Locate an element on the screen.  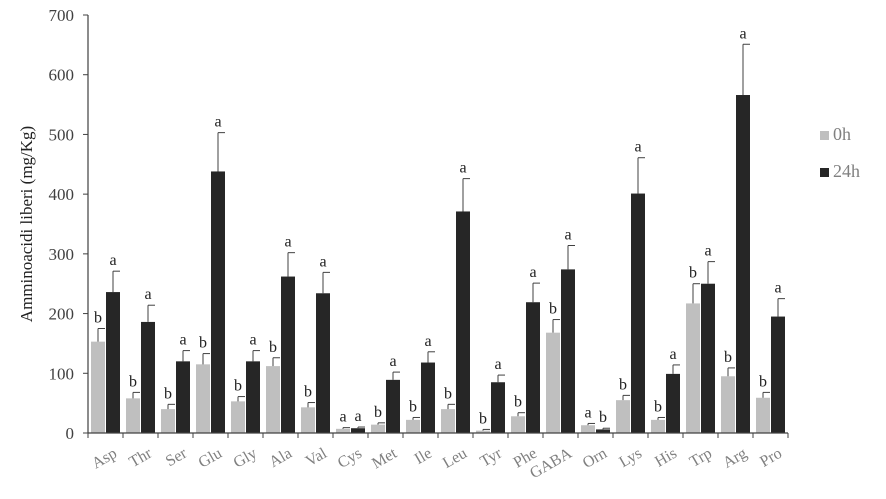
x-tick-label-Arg: Arg is located at coordinates (735, 458).